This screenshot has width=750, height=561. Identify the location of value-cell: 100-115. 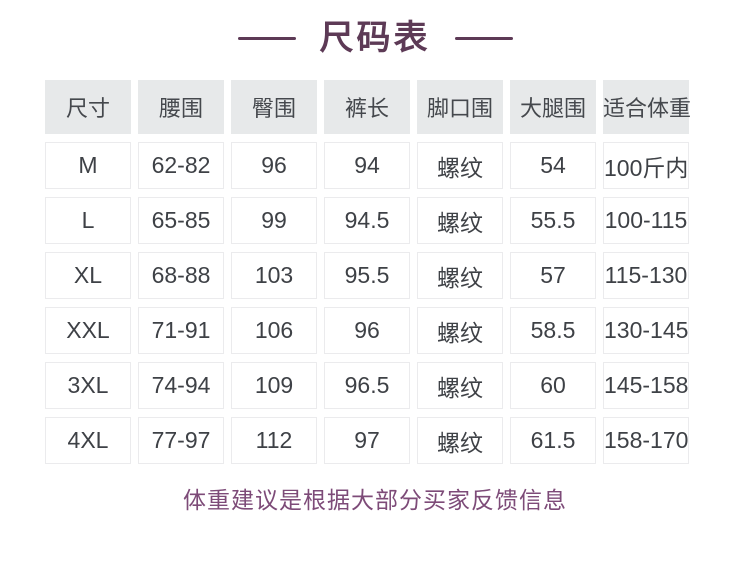
(646, 220).